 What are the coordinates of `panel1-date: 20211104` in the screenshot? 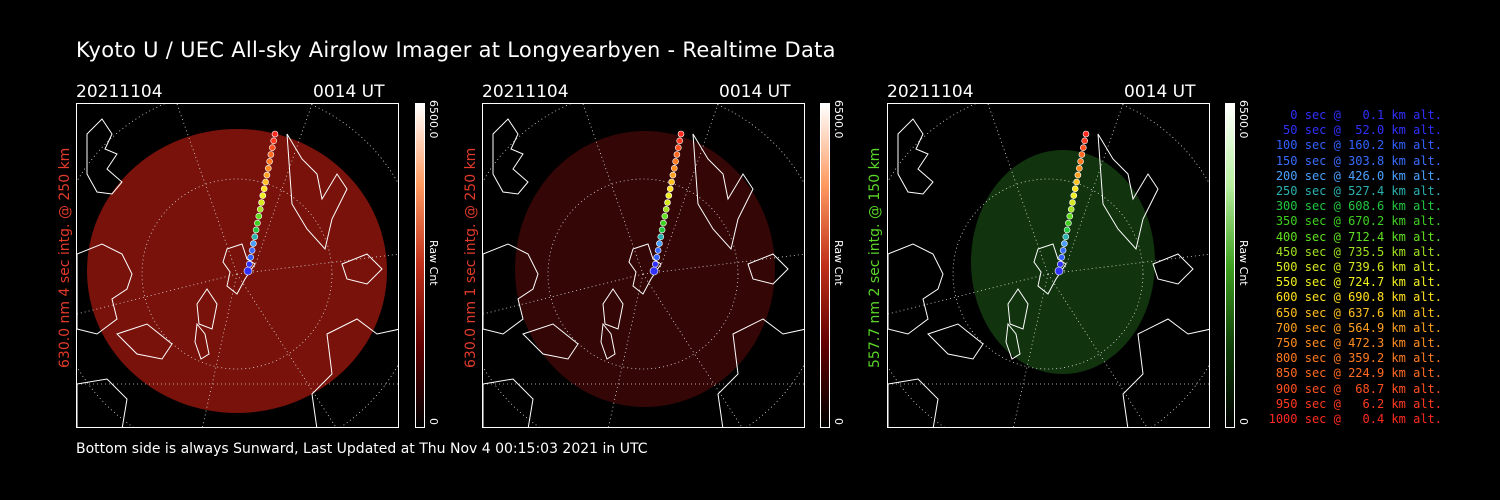 It's located at (119, 92).